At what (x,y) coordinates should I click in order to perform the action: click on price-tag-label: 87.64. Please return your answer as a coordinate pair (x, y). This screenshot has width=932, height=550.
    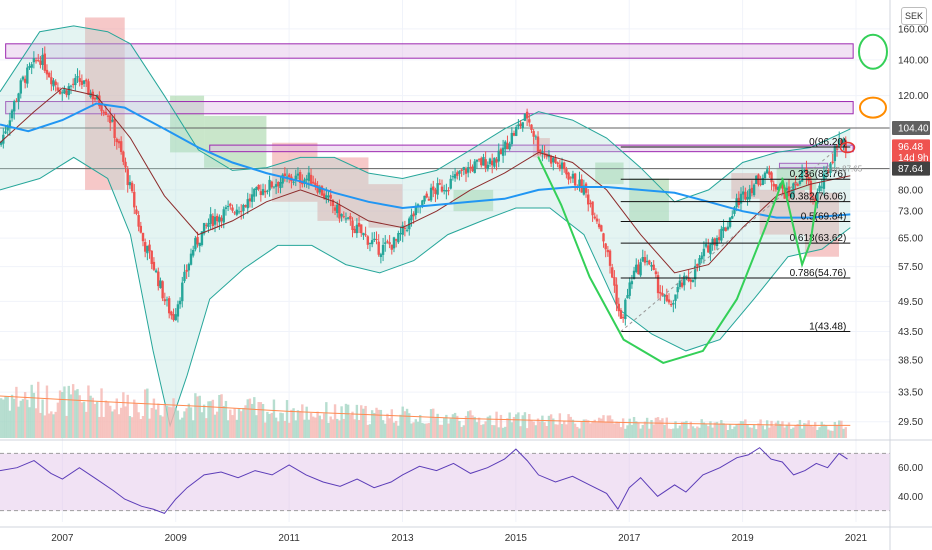
    Looking at the image, I should click on (910, 169).